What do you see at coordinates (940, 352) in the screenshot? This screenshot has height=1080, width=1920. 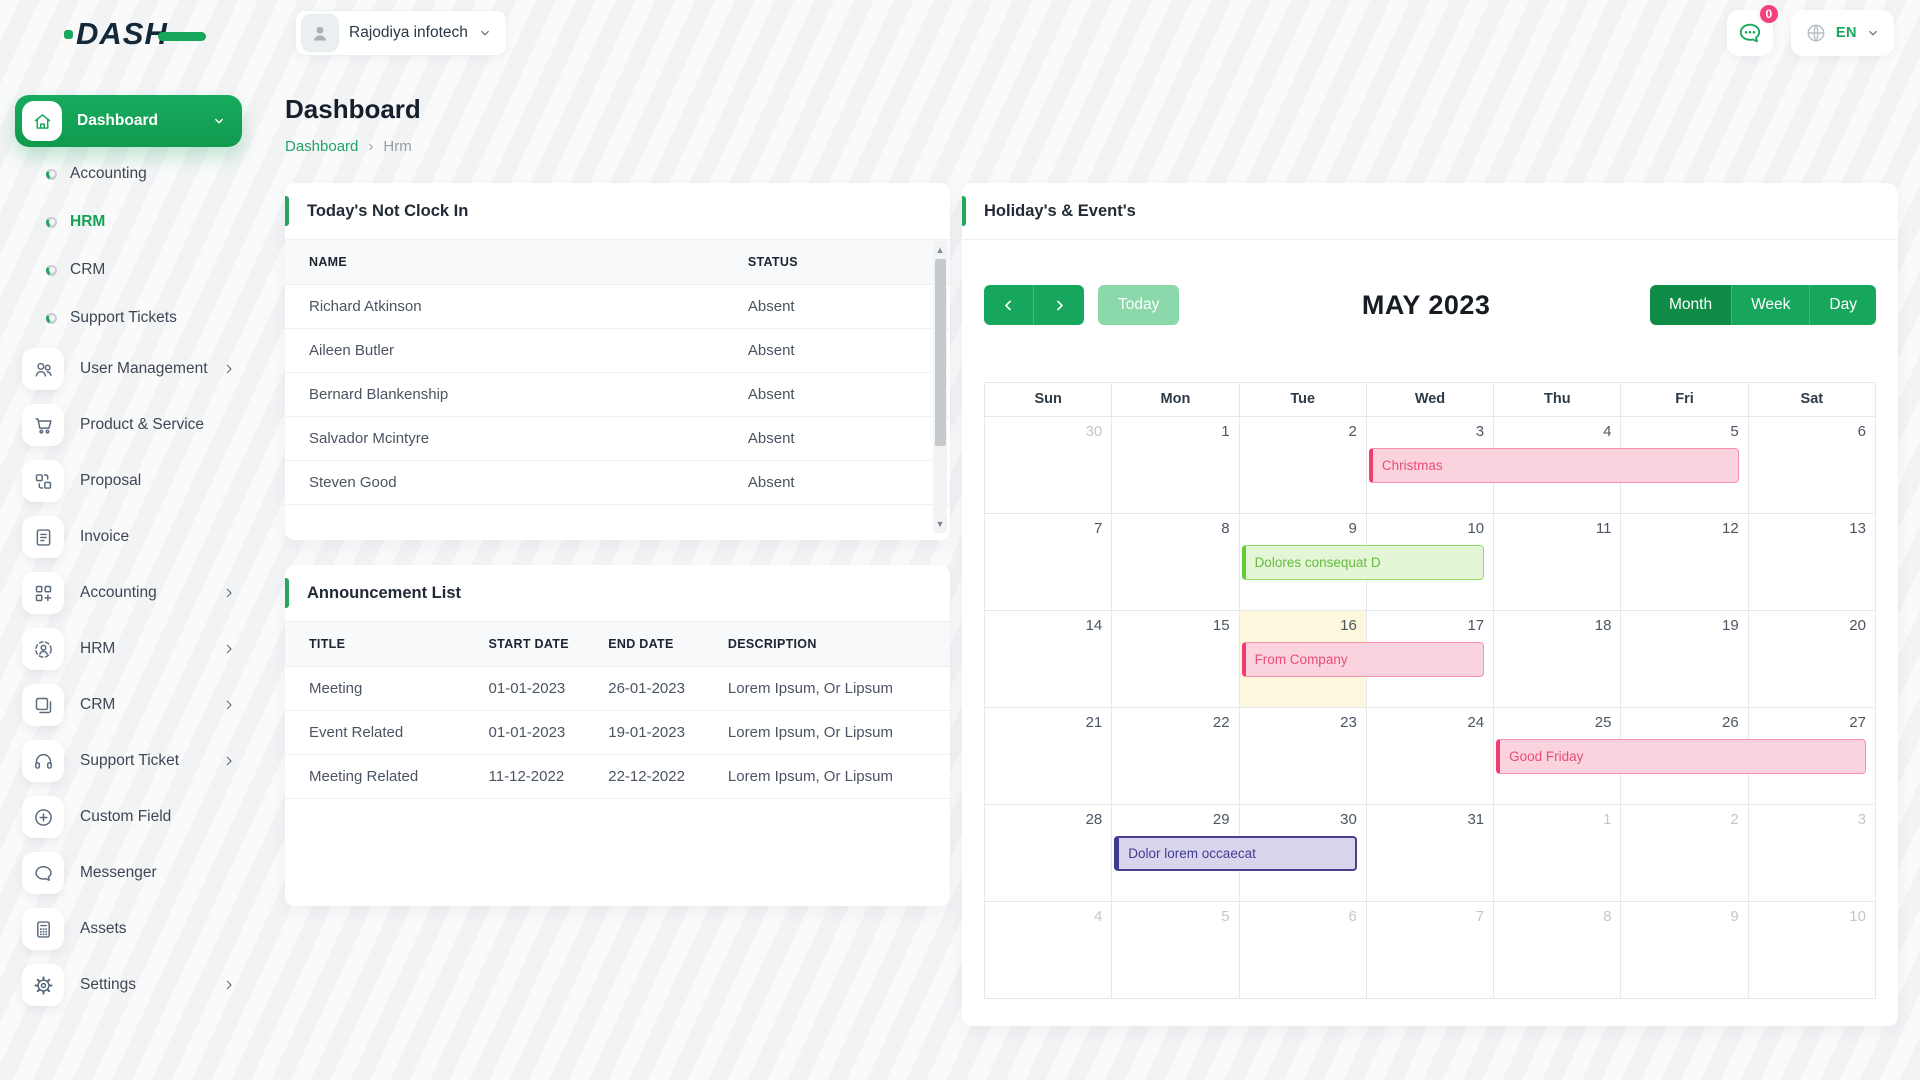 I see `scrollbar-thumb` at bounding box center [940, 352].